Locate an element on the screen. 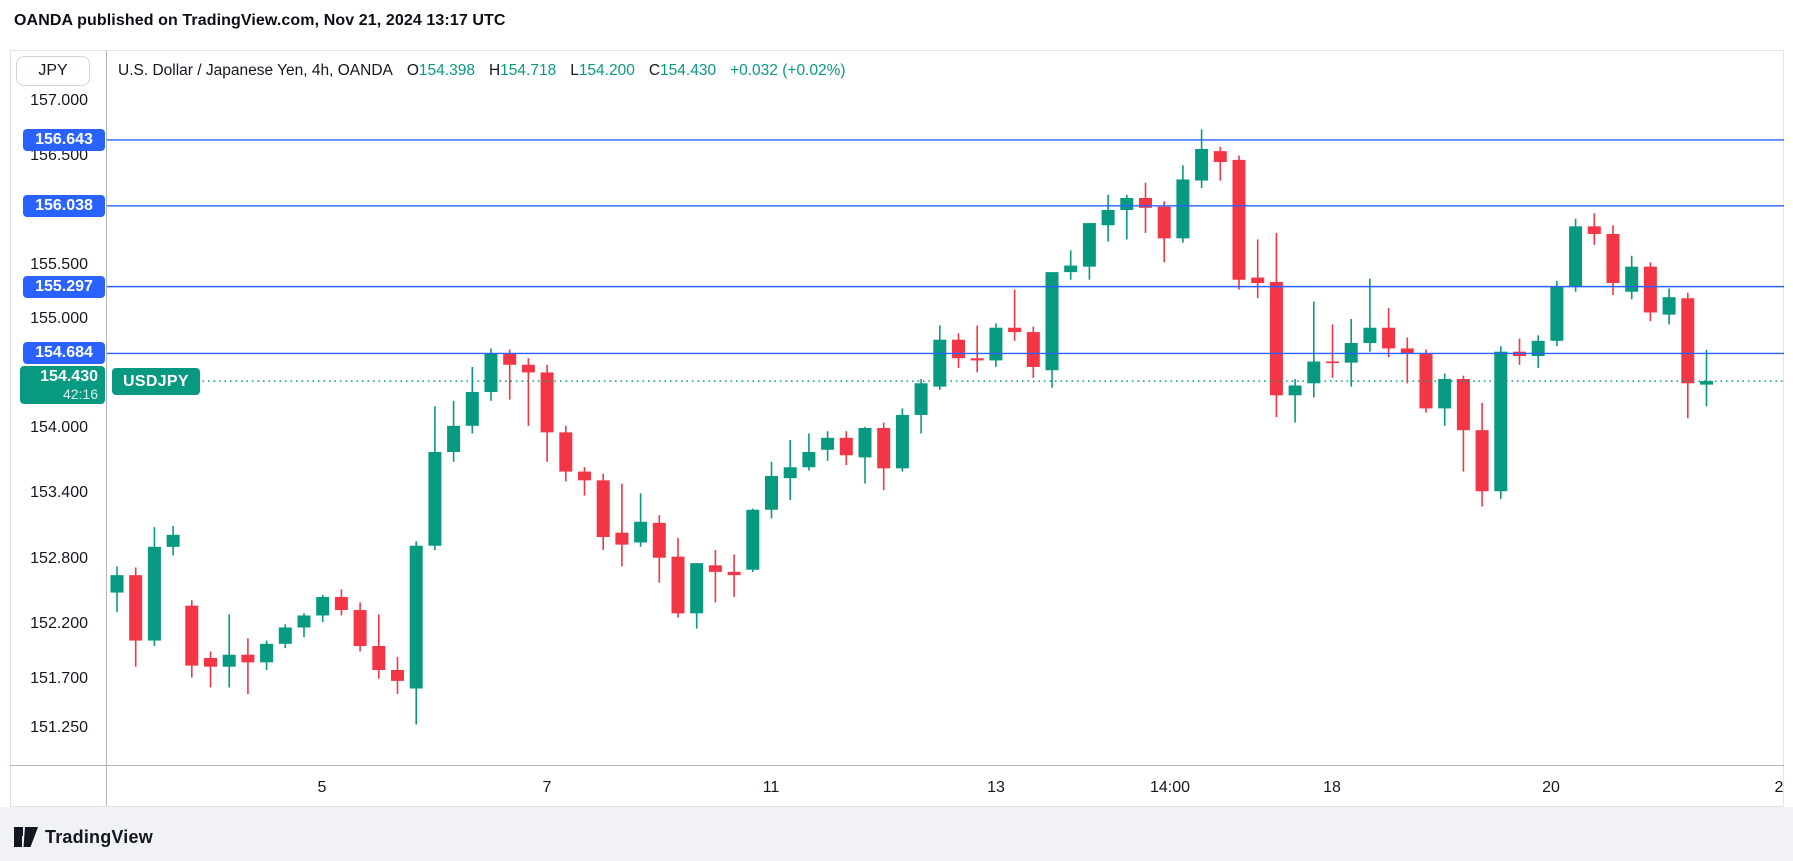 The image size is (1793, 861). price-level-badge: 155.297 is located at coordinates (64, 286).